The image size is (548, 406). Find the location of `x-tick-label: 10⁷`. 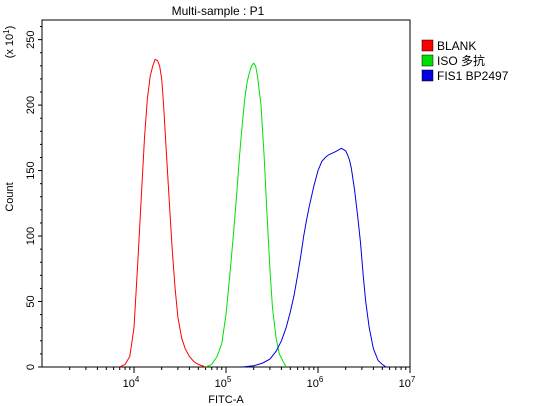

x-tick-label: 10⁷ is located at coordinates (407, 382).